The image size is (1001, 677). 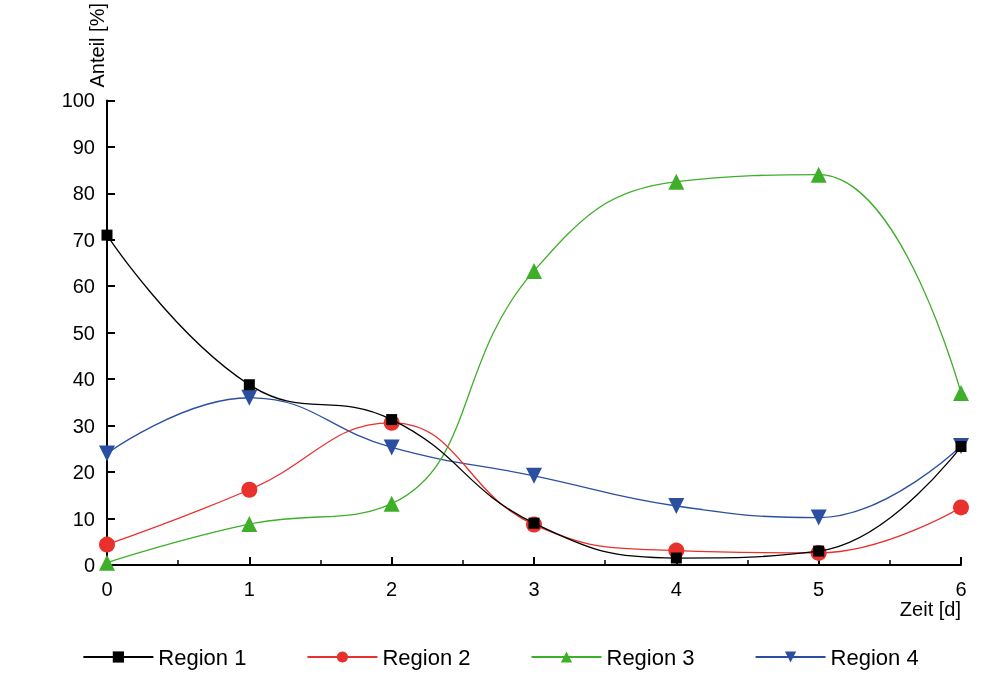 I want to click on x-tick-label: 4, so click(x=676, y=589).